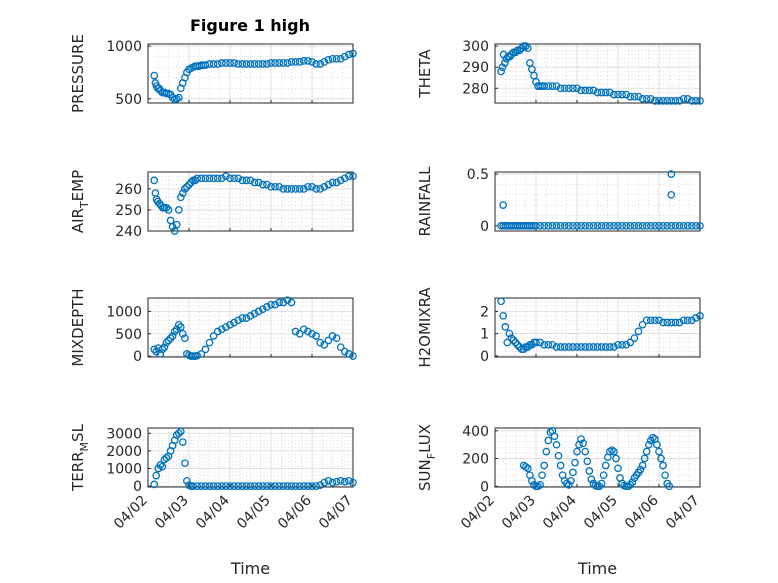 This screenshot has height=583, width=778. Describe the element at coordinates (336, 513) in the screenshot. I see `x-tick-label: 04/07` at that location.